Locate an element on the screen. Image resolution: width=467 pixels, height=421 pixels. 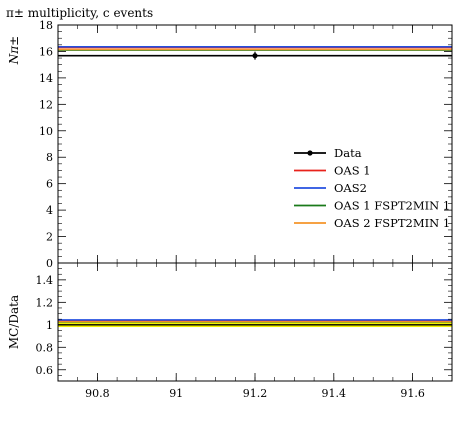
y-tick-label: 8 is located at coordinates (49, 157).